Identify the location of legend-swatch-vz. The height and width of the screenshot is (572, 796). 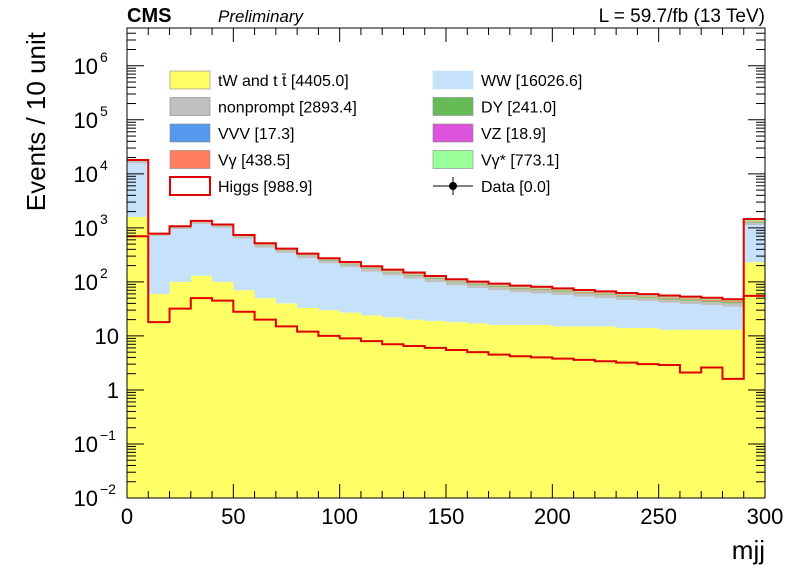
(453, 133).